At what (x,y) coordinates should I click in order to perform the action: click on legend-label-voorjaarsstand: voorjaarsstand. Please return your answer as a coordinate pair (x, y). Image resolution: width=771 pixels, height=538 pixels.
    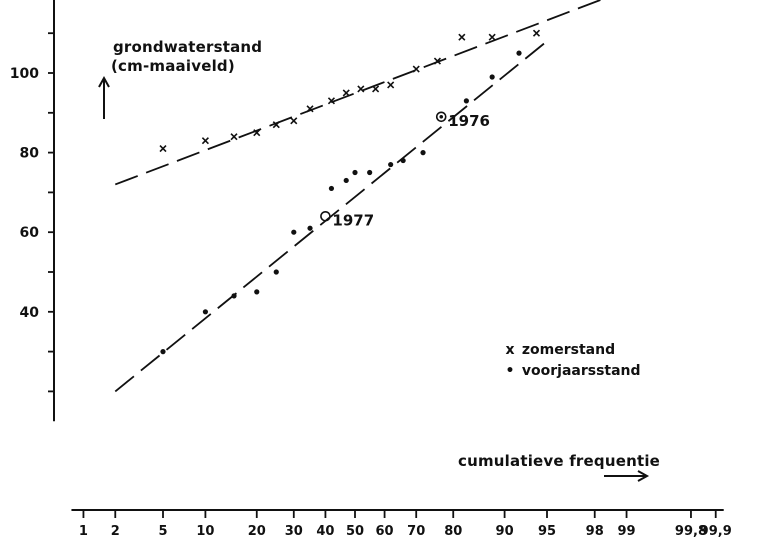
    Looking at the image, I should click on (581, 371).